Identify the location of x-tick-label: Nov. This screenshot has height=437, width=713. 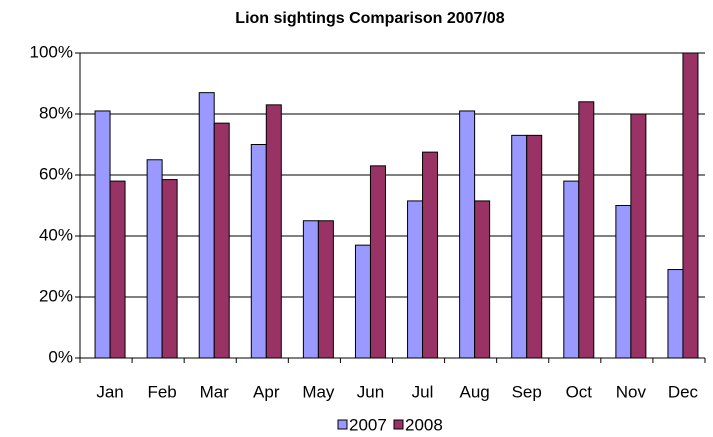
(631, 391).